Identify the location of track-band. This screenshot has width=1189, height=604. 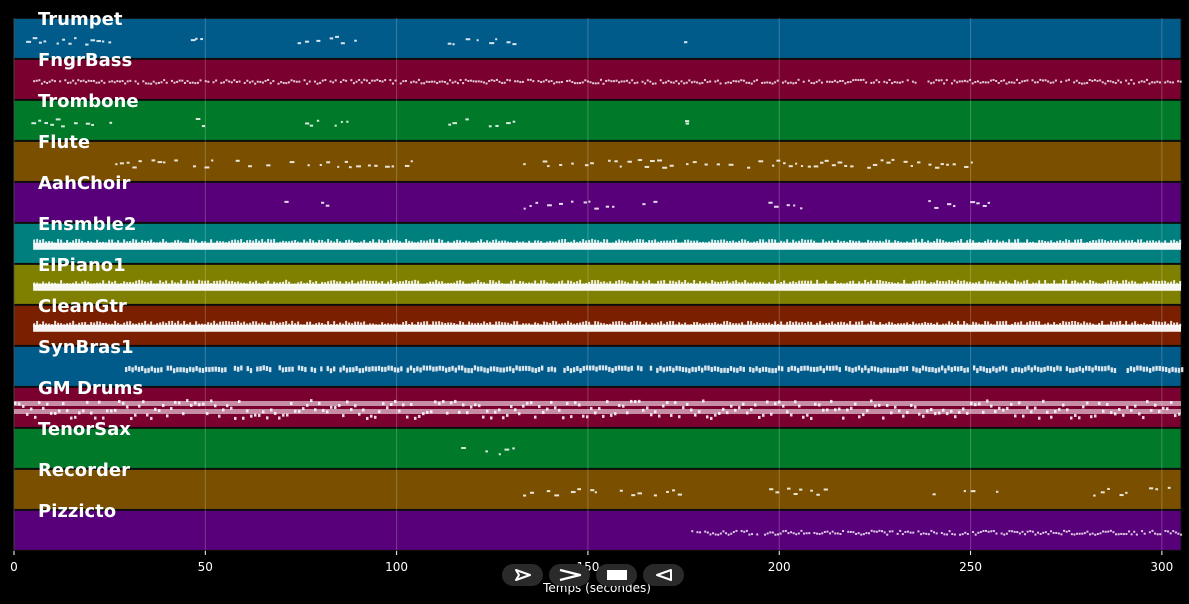
(597, 448).